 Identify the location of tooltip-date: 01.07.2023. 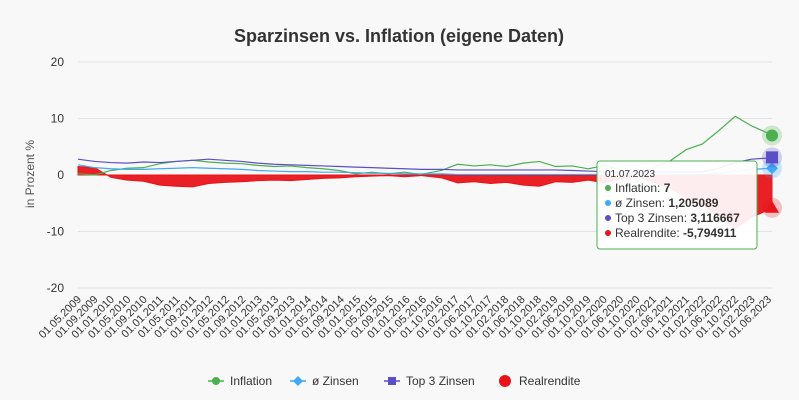
(630, 174).